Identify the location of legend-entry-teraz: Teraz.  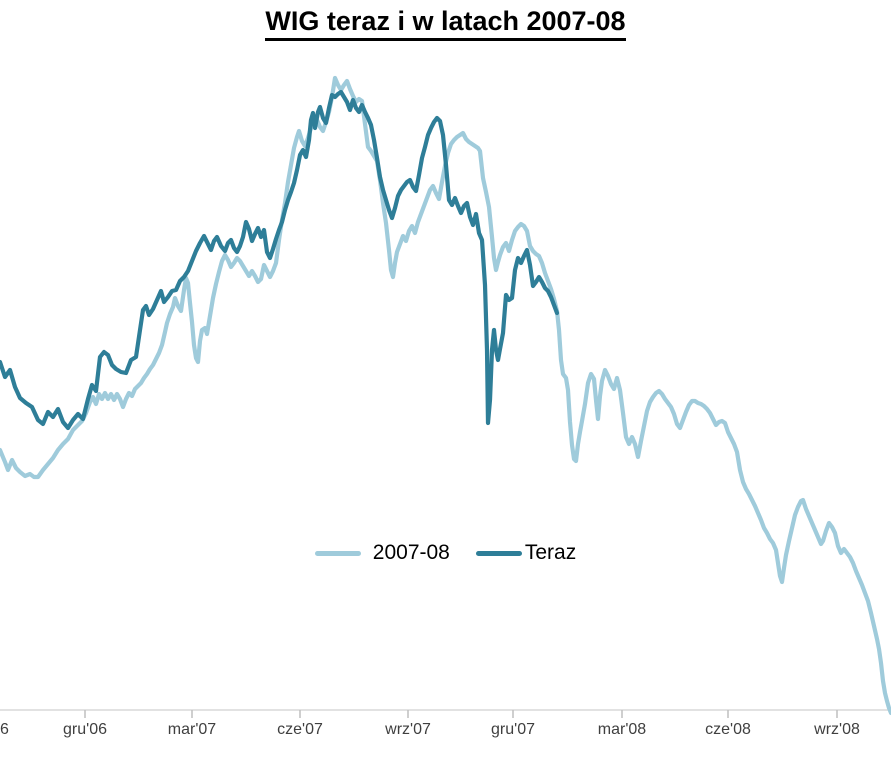
(526, 553).